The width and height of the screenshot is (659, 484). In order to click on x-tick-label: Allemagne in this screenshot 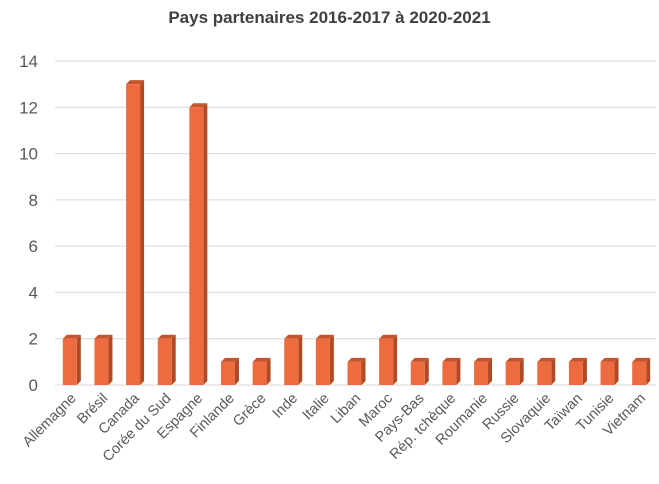, I will do `click(50, 421)`.